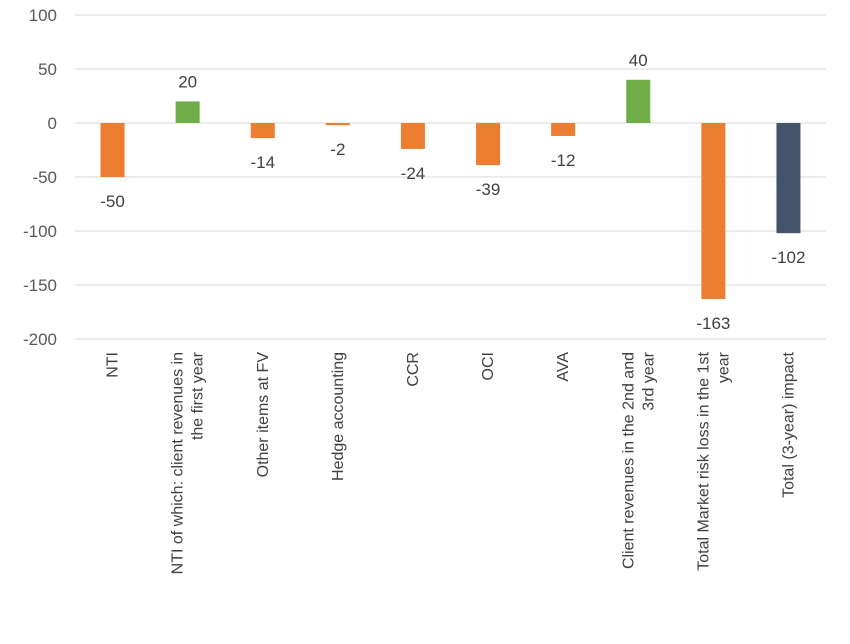 The image size is (850, 644). What do you see at coordinates (40, 285) in the screenshot?
I see `y-tick-label: -150` at bounding box center [40, 285].